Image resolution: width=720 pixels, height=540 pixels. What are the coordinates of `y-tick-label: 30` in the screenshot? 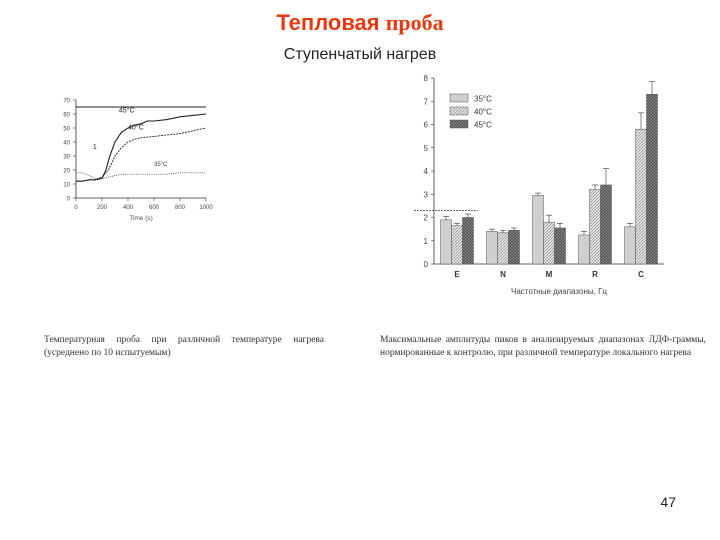 It's located at (66, 158).